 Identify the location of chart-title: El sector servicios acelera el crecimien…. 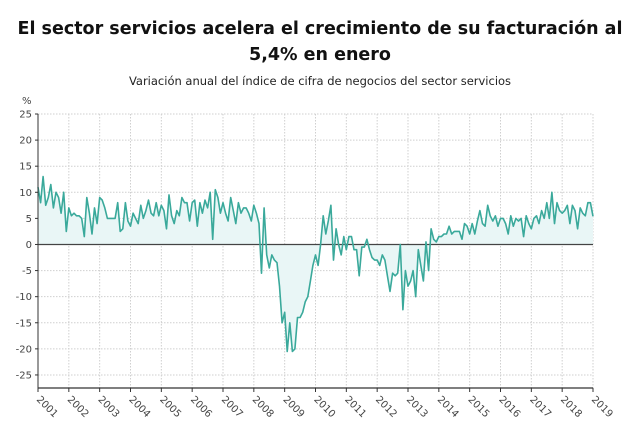
(320, 42).